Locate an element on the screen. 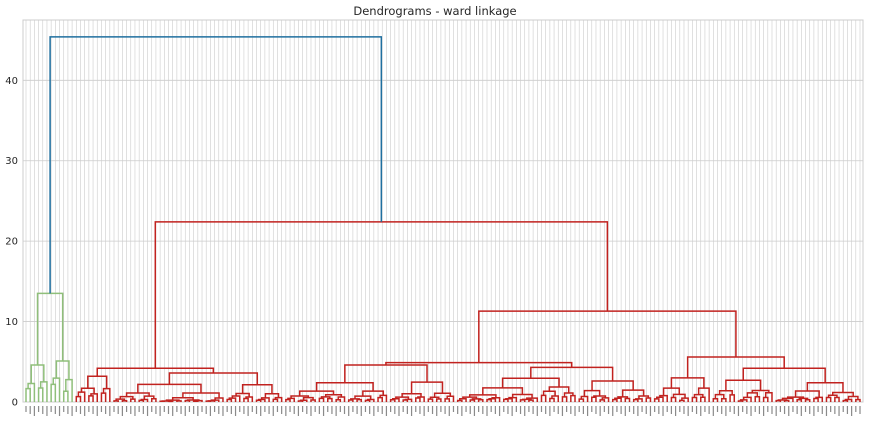 The width and height of the screenshot is (870, 424). dendrogram-link is located at coordinates (526, 399).